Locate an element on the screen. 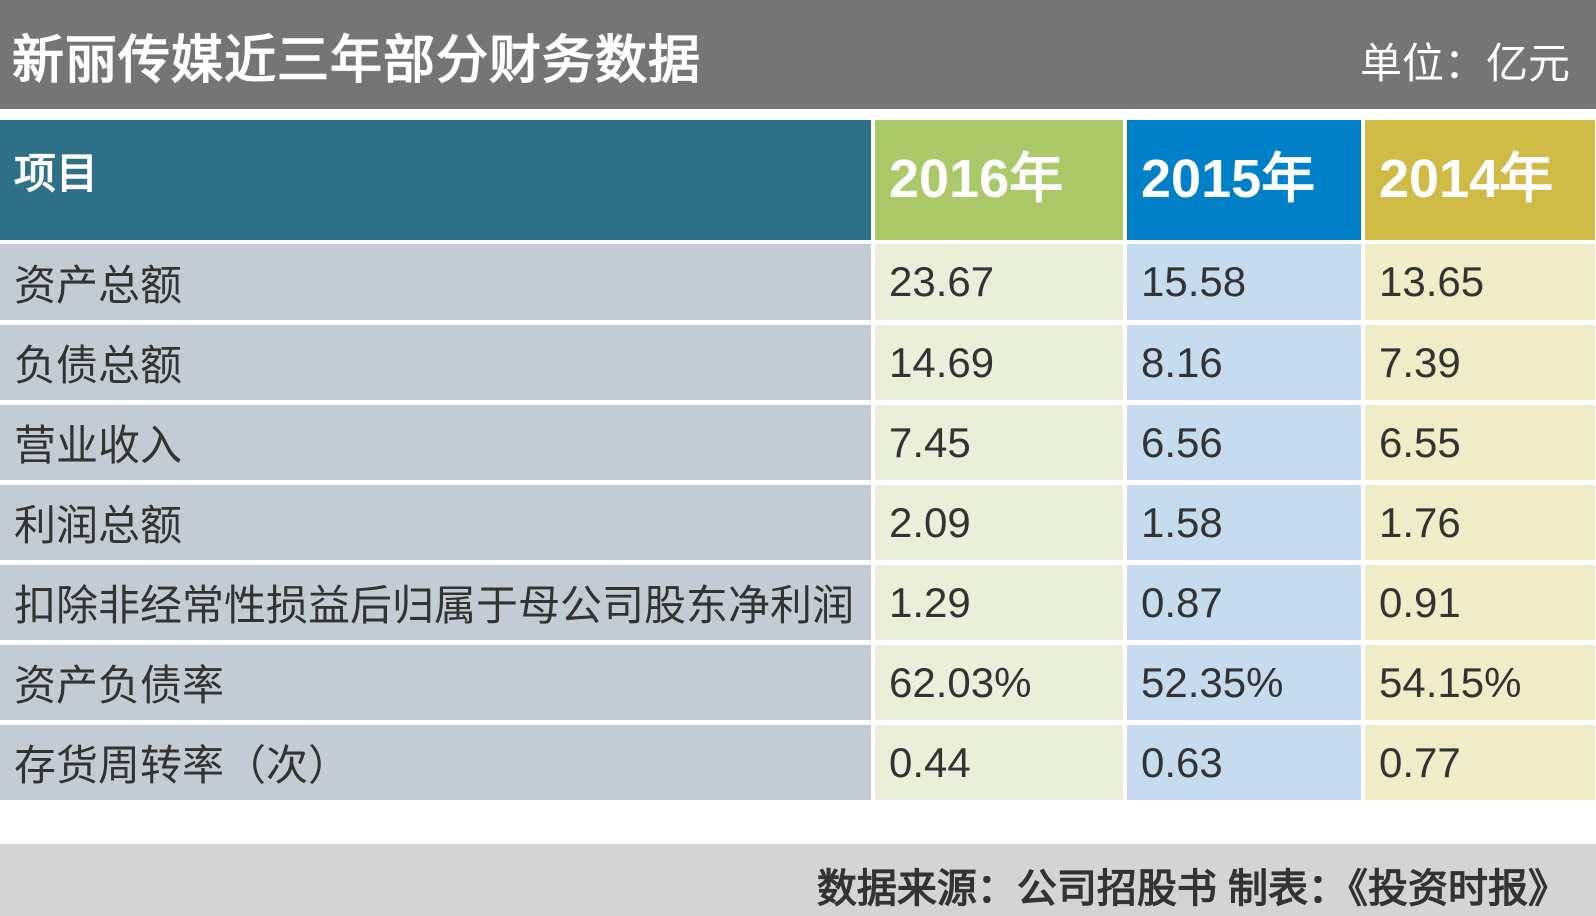 The height and width of the screenshot is (916, 1596). row-label: 利润总额 is located at coordinates (435, 520).